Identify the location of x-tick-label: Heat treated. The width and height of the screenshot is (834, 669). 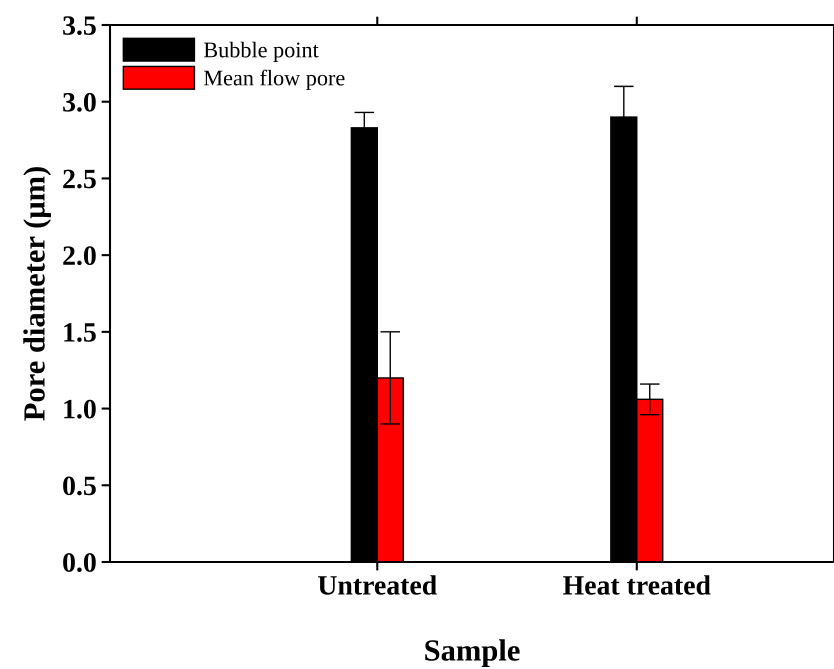
(637, 585).